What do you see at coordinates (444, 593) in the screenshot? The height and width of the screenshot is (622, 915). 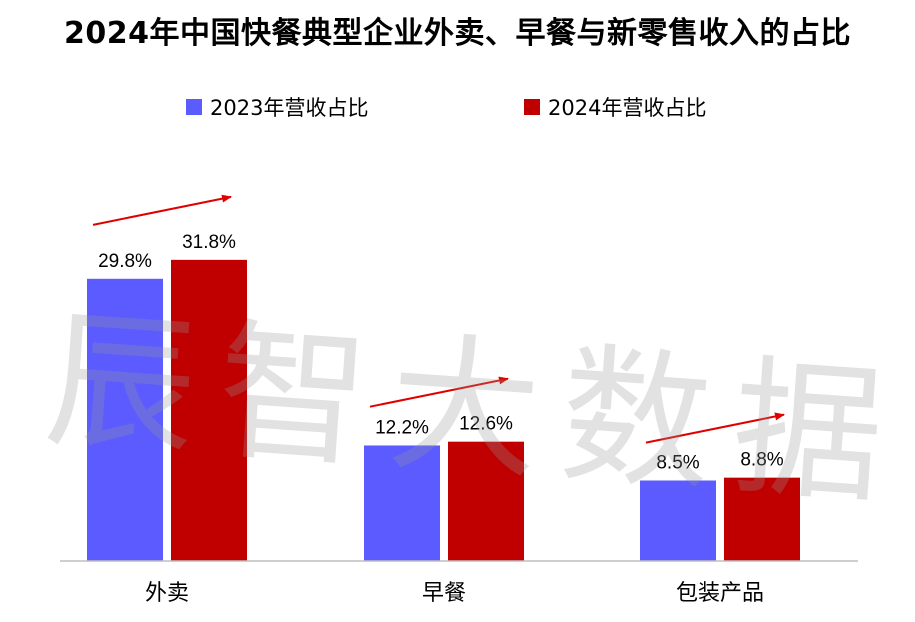 I see `category-label-zaocan: 早餐` at bounding box center [444, 593].